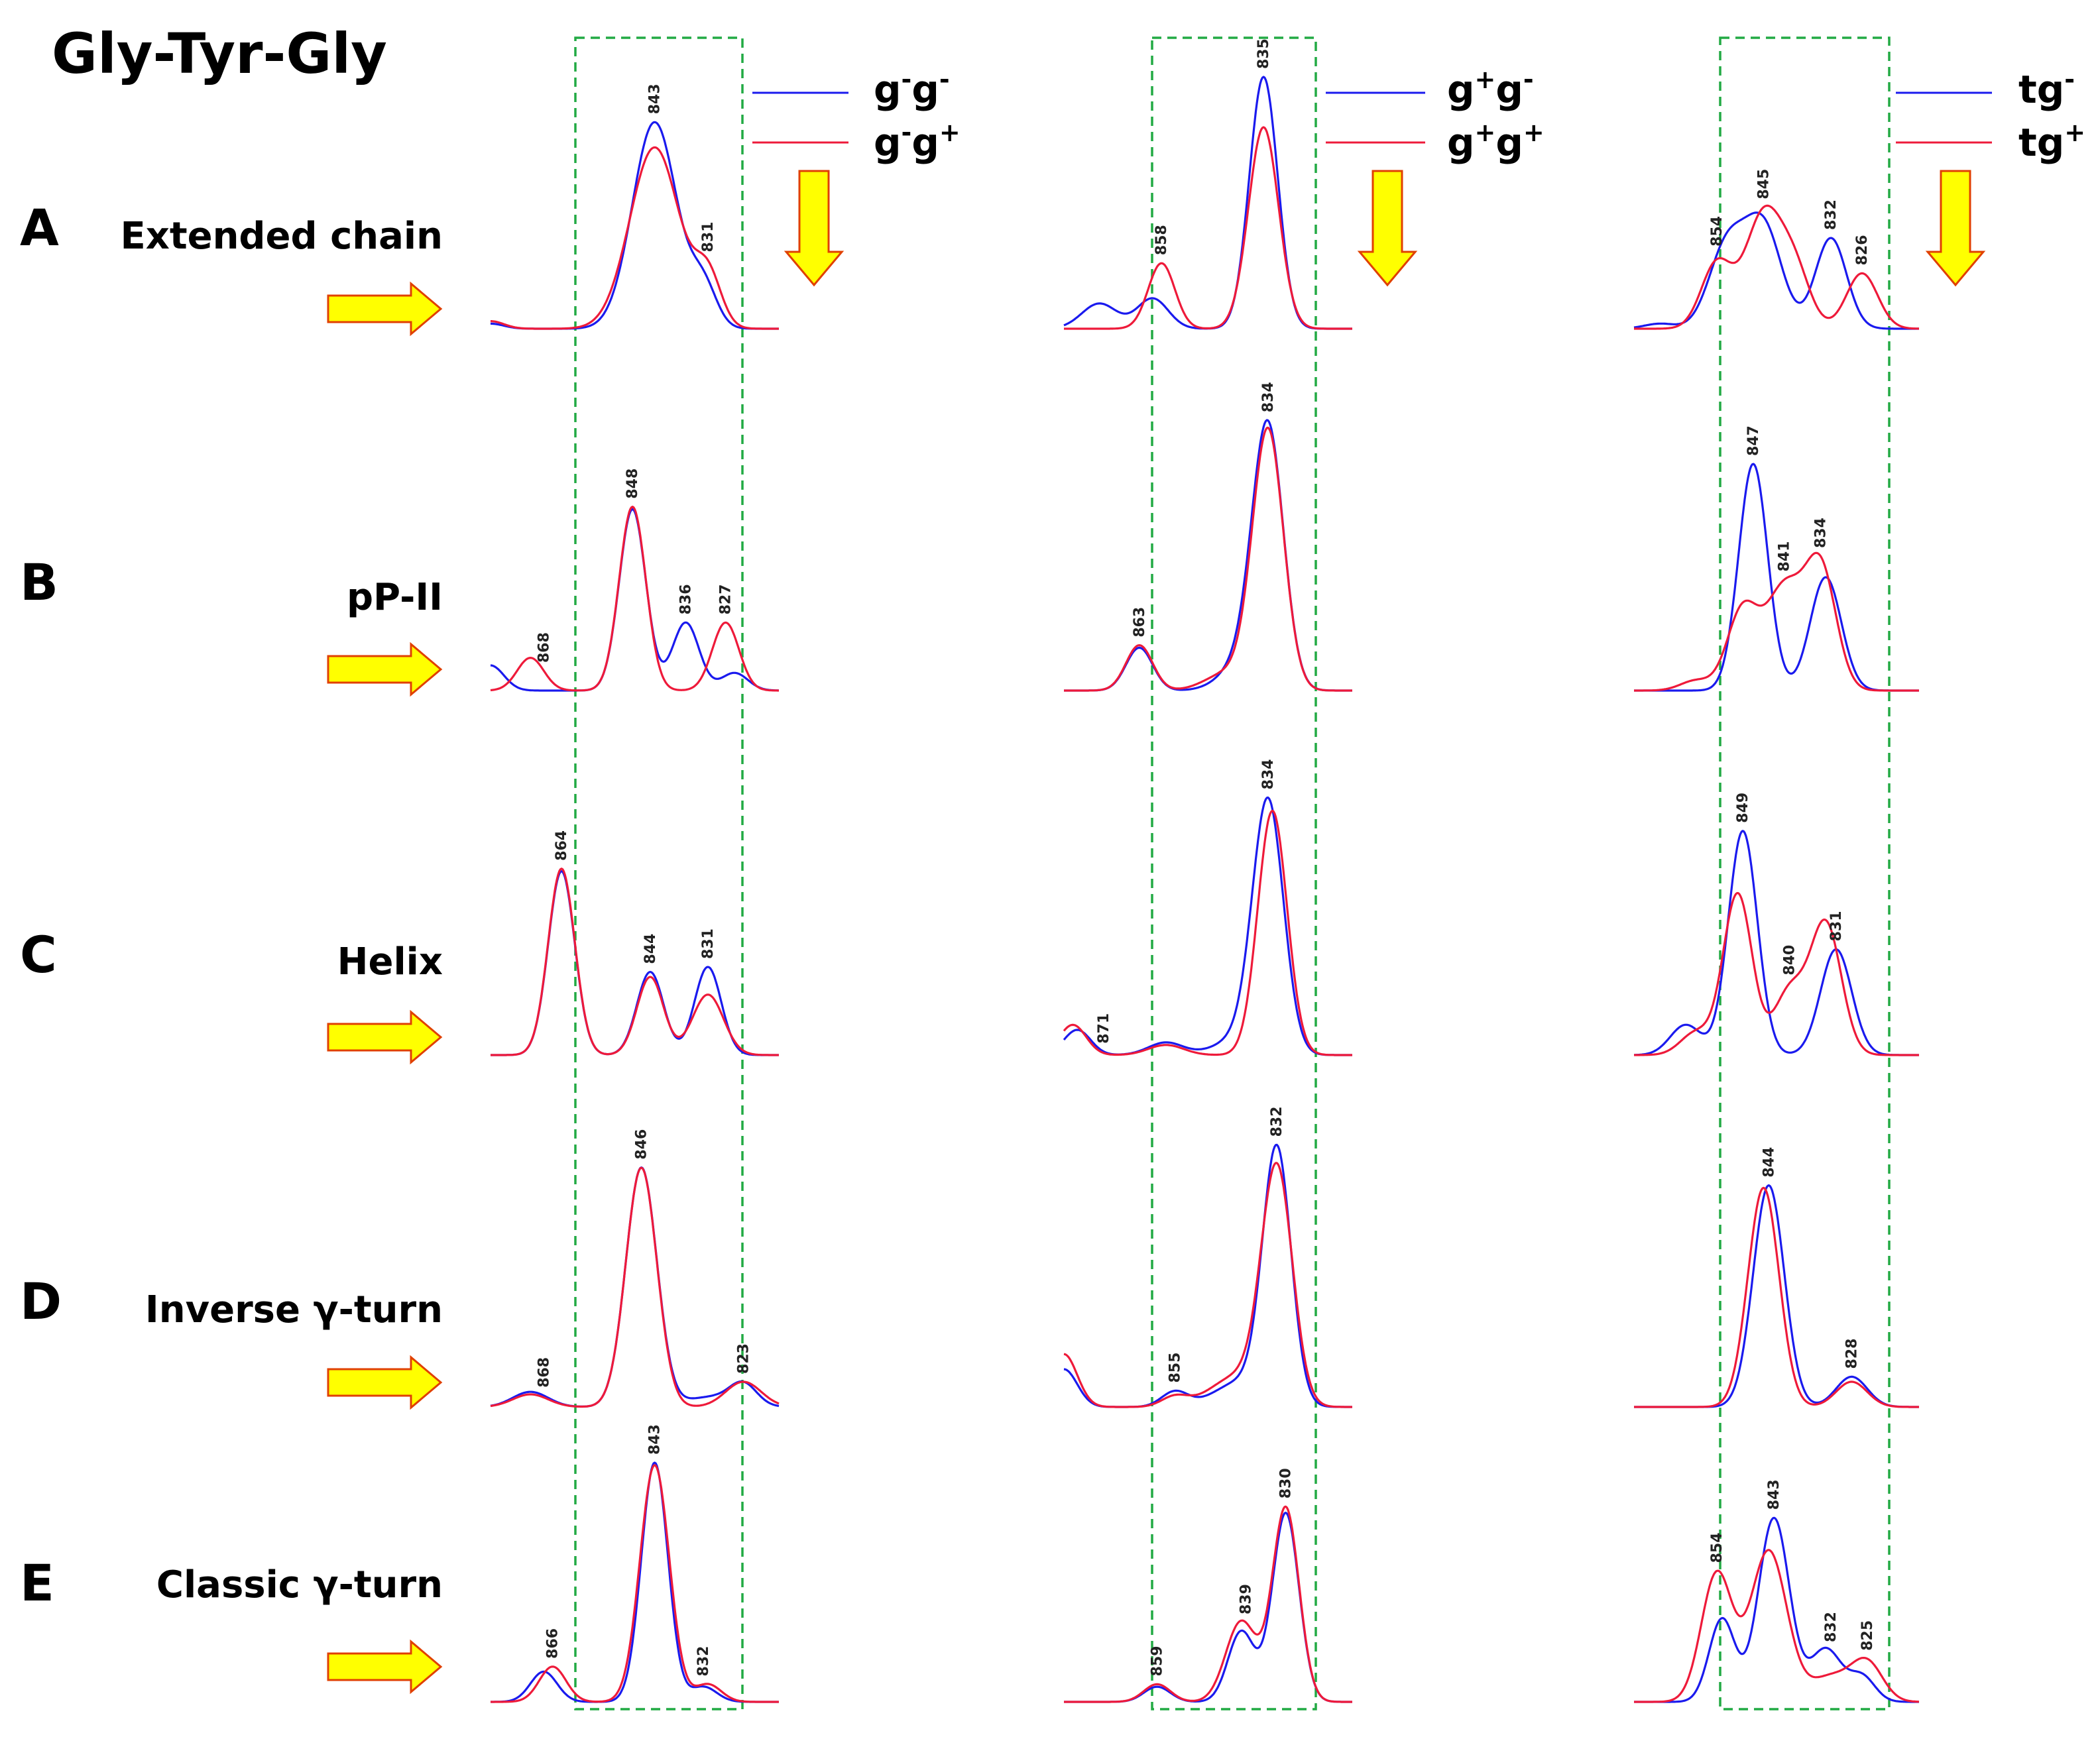 Image resolution: width=2100 pixels, height=1737 pixels. I want to click on right-arrow-E, so click(385, 1667).